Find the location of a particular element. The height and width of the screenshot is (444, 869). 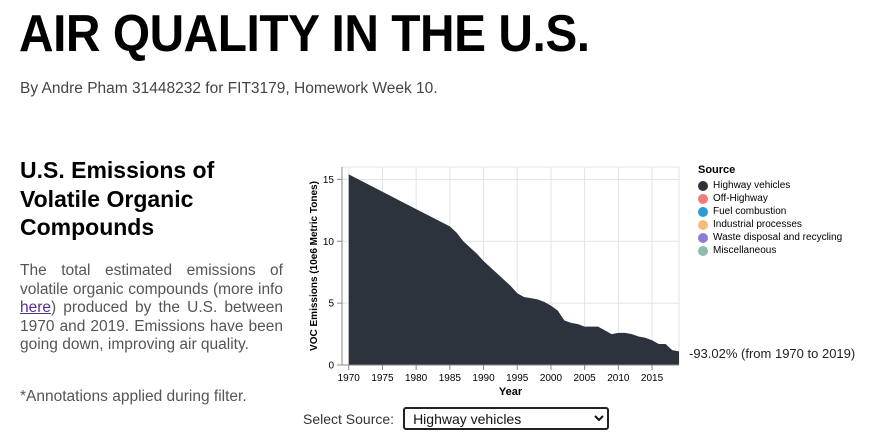

percent-change-annotation: -93.02% (from 1970 to 2019) is located at coordinates (772, 353).